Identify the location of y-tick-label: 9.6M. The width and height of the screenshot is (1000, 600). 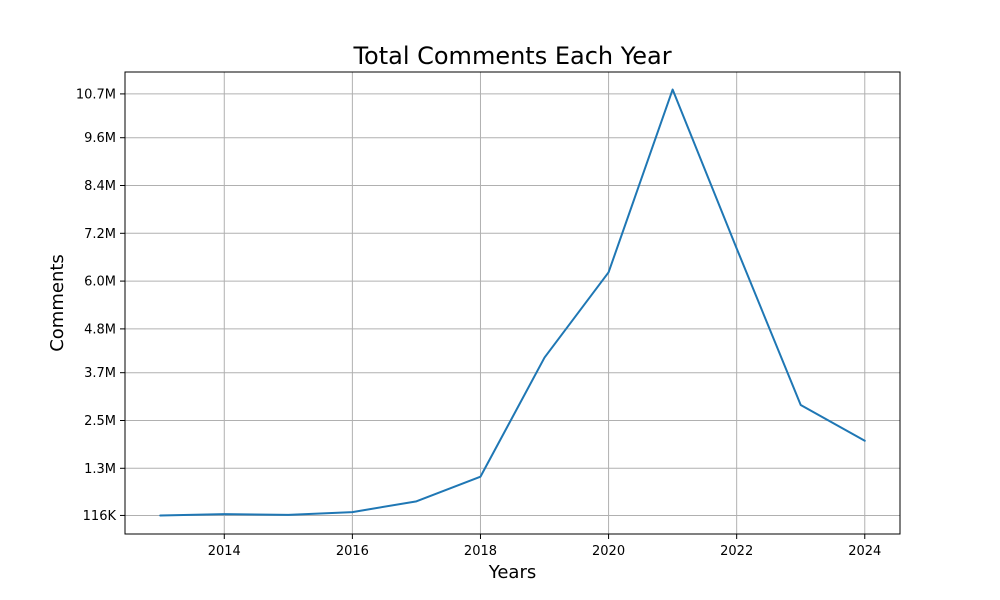
(100, 138).